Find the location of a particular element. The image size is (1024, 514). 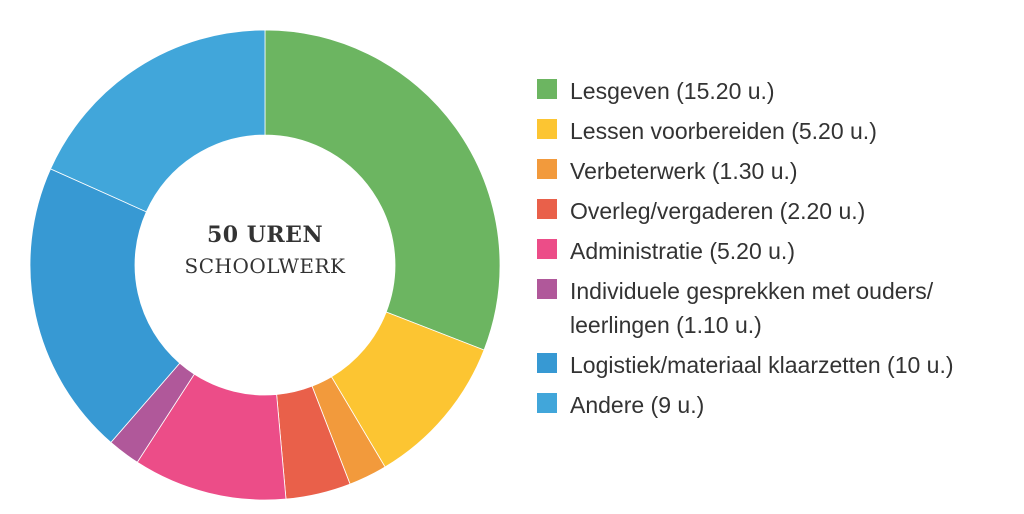

legend-item-logistiek: Logistiek/materiaal klaarzetten (10 u.) is located at coordinates (777, 365).